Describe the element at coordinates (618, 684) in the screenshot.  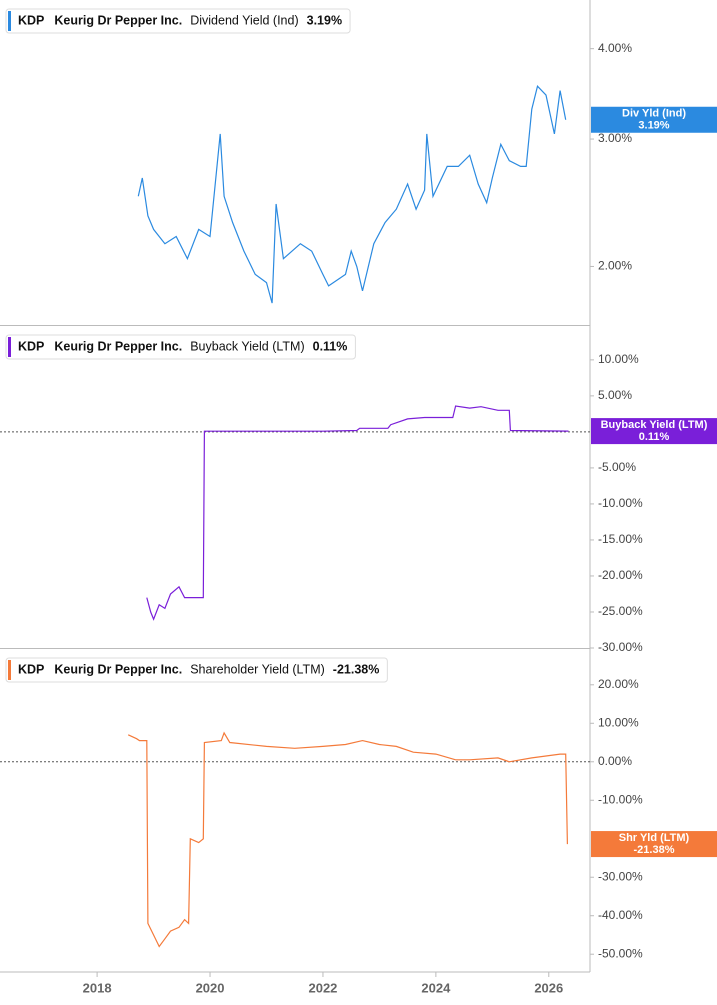
I see `y-tick-label: 20.00%` at that location.